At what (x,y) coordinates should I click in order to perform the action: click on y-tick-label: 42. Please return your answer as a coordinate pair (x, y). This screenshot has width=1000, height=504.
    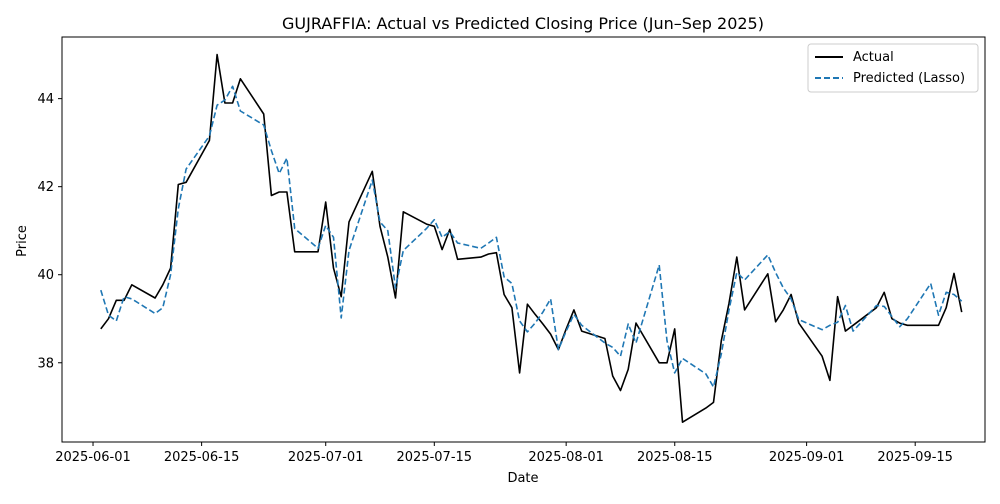
    Looking at the image, I should click on (45, 187).